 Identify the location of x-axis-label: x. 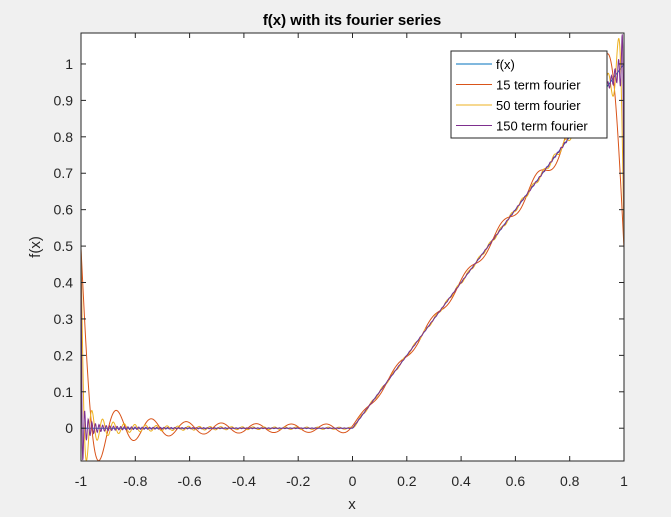
(352, 504).